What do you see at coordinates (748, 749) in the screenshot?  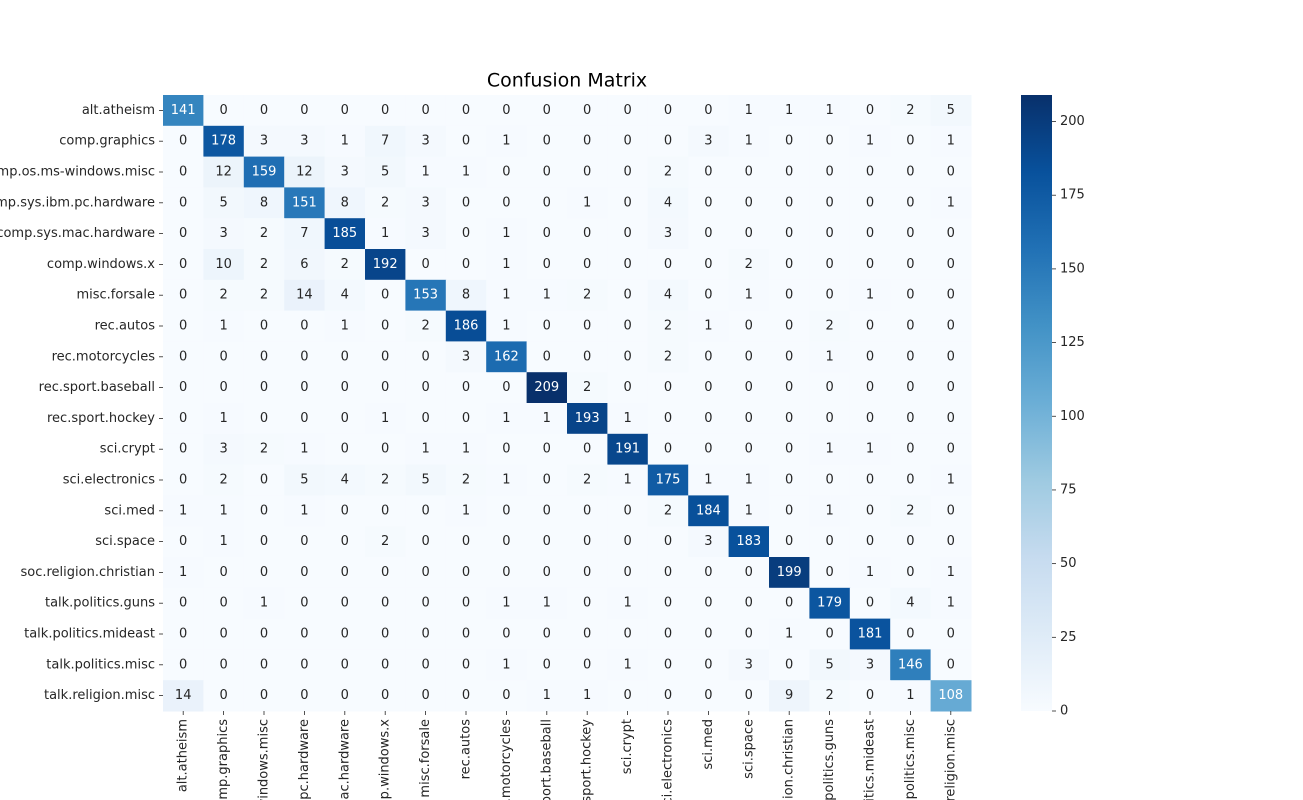 I see `x-tick-label: sci.space` at bounding box center [748, 749].